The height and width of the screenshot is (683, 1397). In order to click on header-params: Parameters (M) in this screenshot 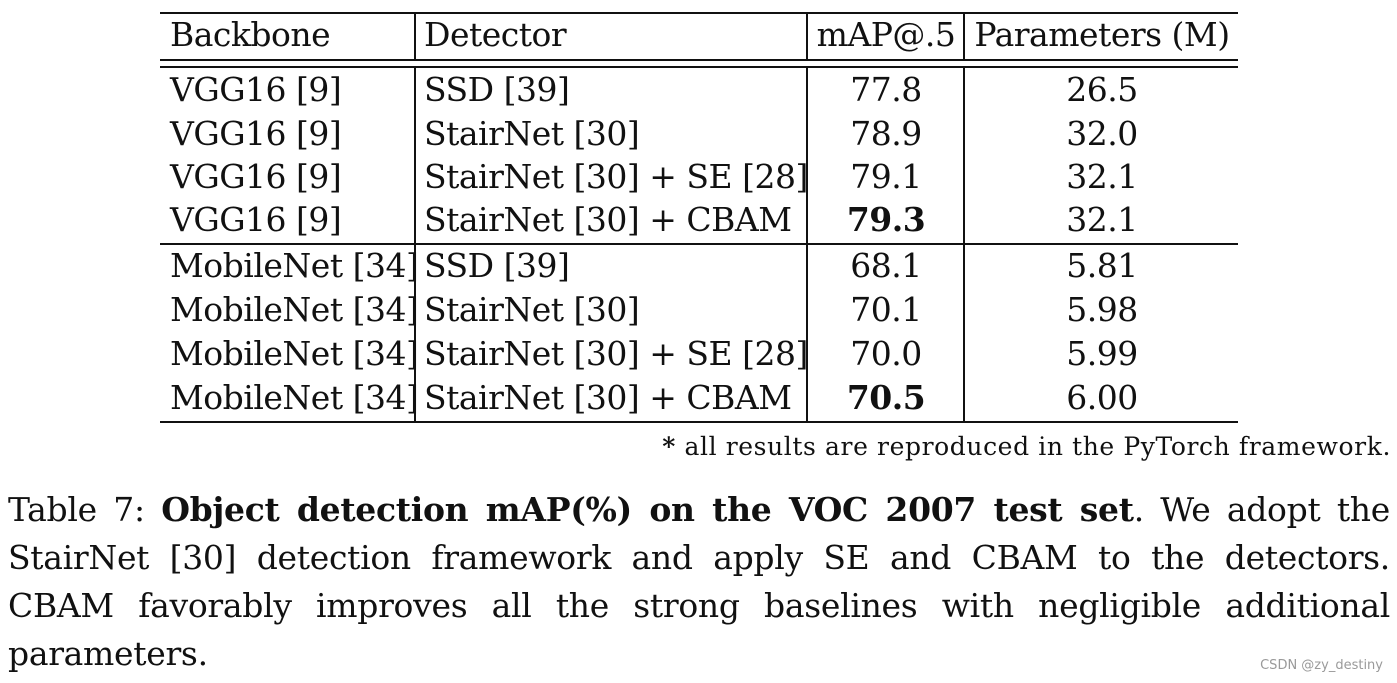, I will do `click(1102, 34)`.